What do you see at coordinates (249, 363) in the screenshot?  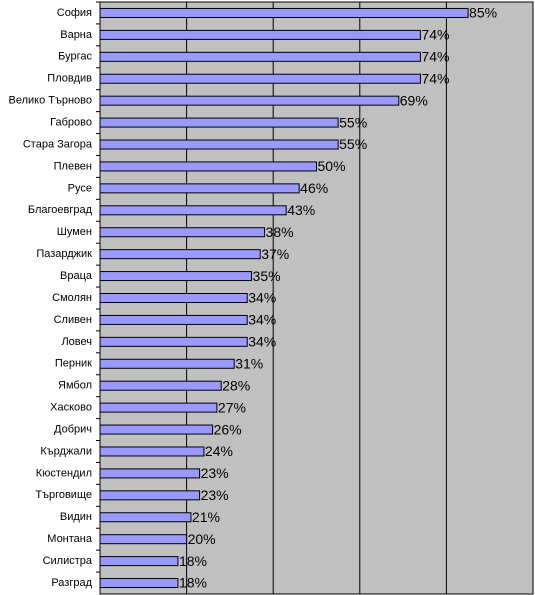 I see `data-label: 31%` at bounding box center [249, 363].